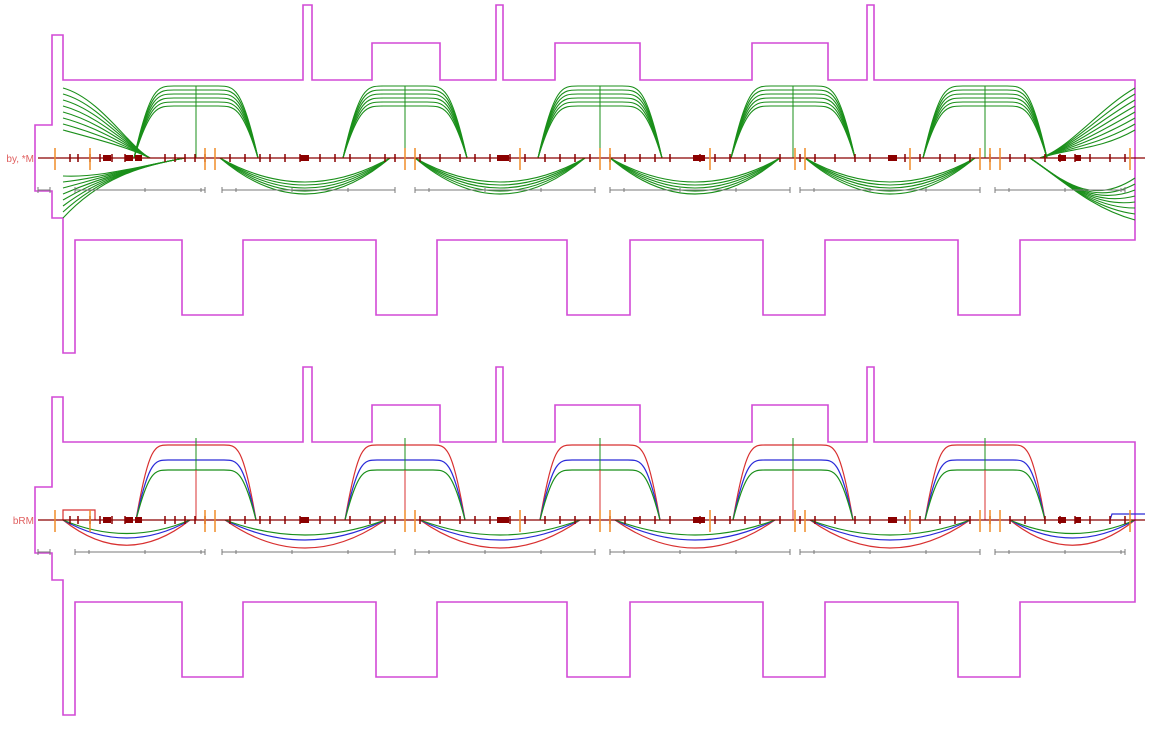 This screenshot has height=731, width=1150. What do you see at coordinates (23, 521) in the screenshot?
I see `bottom-axis-label: bRM` at bounding box center [23, 521].